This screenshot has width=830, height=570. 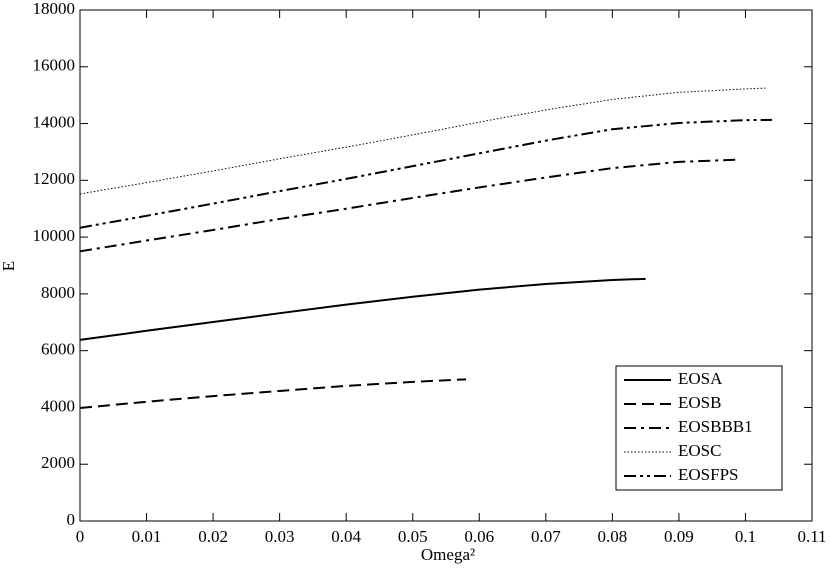 I want to click on x-tick-label: 0.09, so click(x=679, y=536).